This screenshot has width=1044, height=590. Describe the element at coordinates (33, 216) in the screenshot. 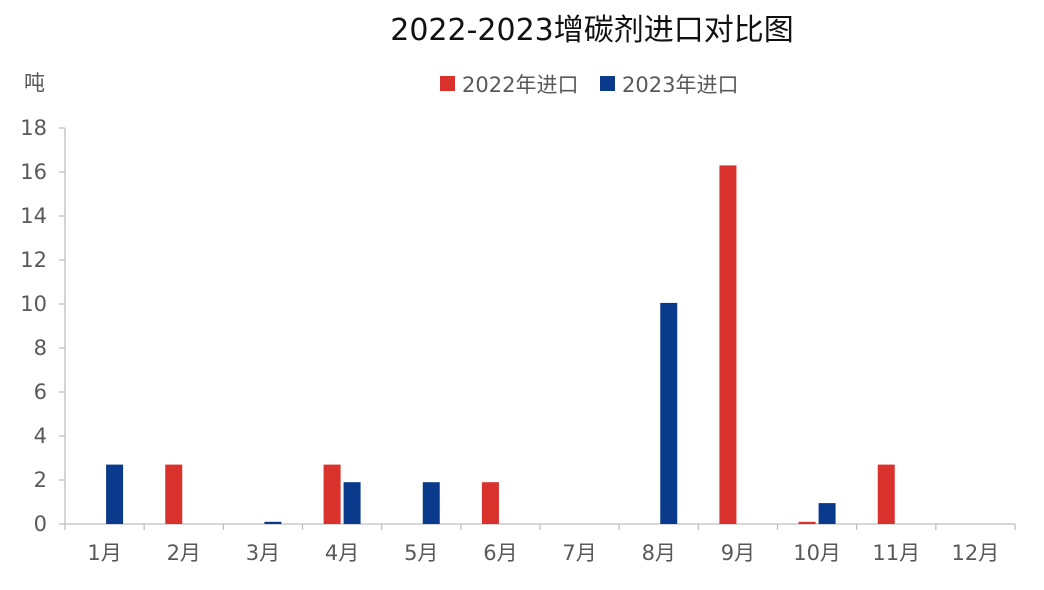

I see `y-tick-label: 14` at that location.